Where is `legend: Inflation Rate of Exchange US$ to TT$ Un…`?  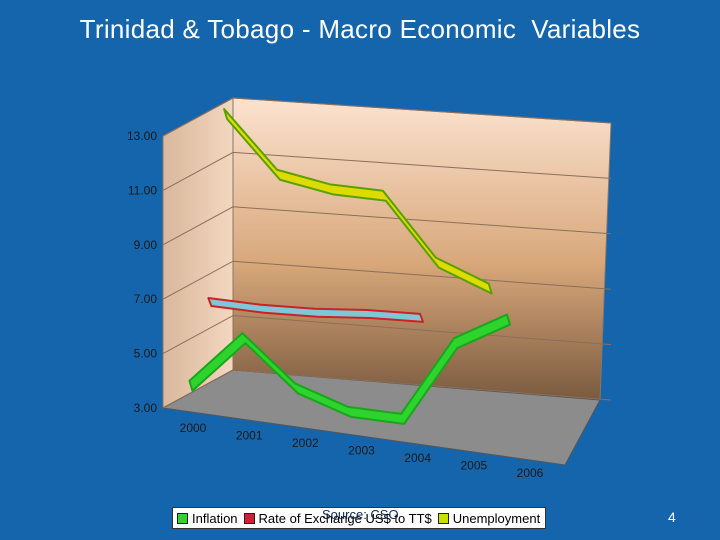 legend: Inflation Rate of Exchange US$ to TT$ Un… is located at coordinates (359, 518).